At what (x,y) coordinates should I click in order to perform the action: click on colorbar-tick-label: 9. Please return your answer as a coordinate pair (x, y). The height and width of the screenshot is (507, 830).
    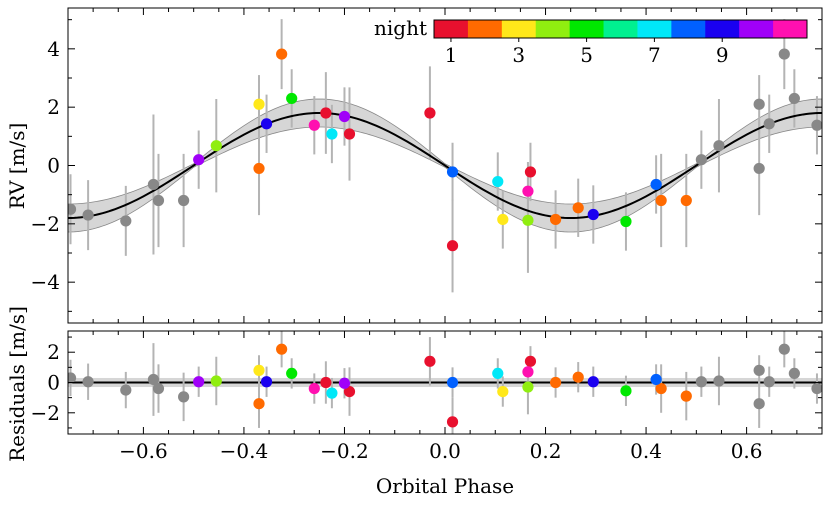
    Looking at the image, I should click on (722, 55).